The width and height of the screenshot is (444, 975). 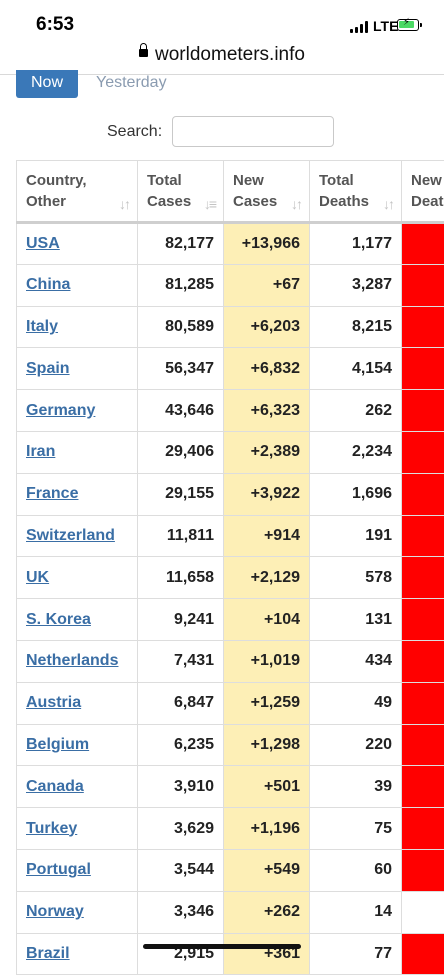 I want to click on country-link: Norway, so click(x=55, y=911).